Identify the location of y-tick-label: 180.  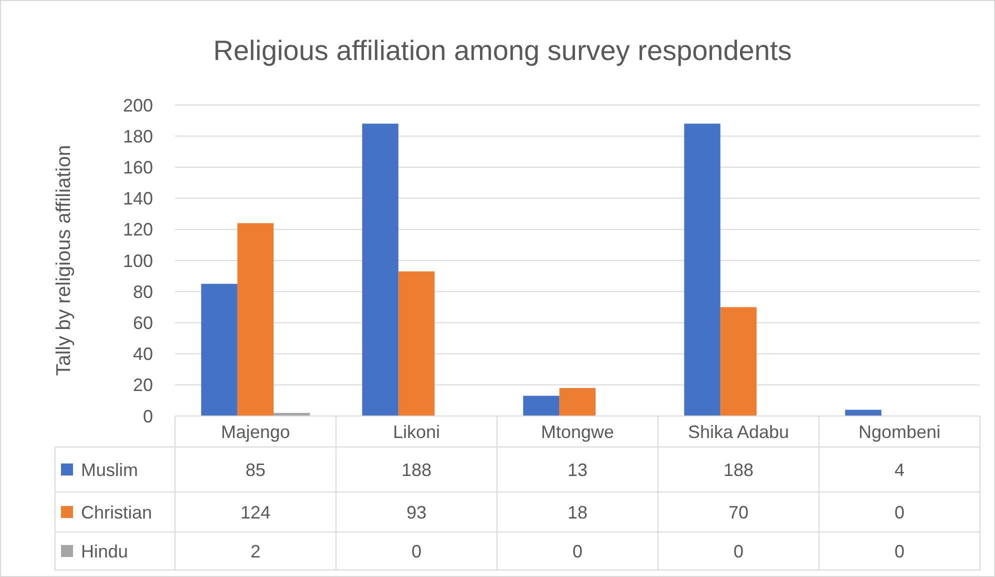
(137, 136).